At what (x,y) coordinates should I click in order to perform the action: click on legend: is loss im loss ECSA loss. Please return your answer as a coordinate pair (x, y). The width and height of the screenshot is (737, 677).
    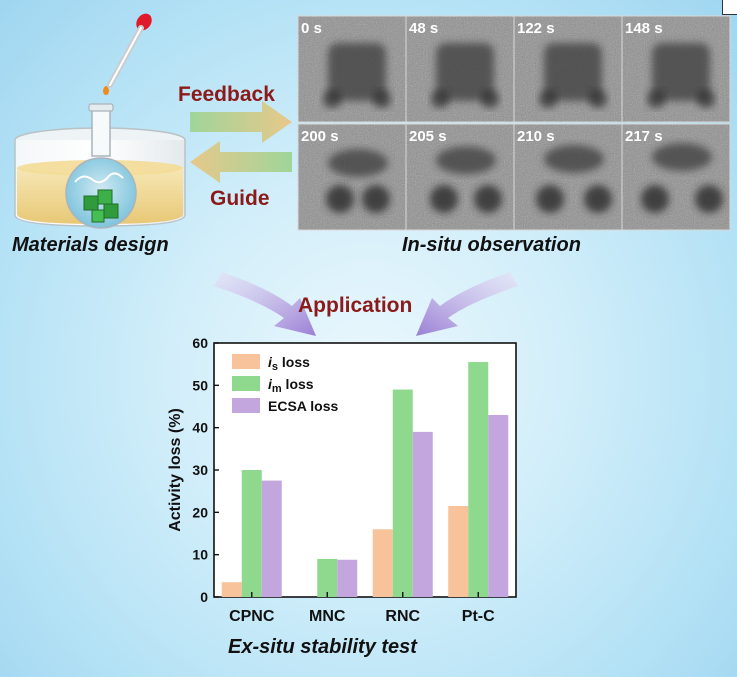
    Looking at the image, I should click on (285, 384).